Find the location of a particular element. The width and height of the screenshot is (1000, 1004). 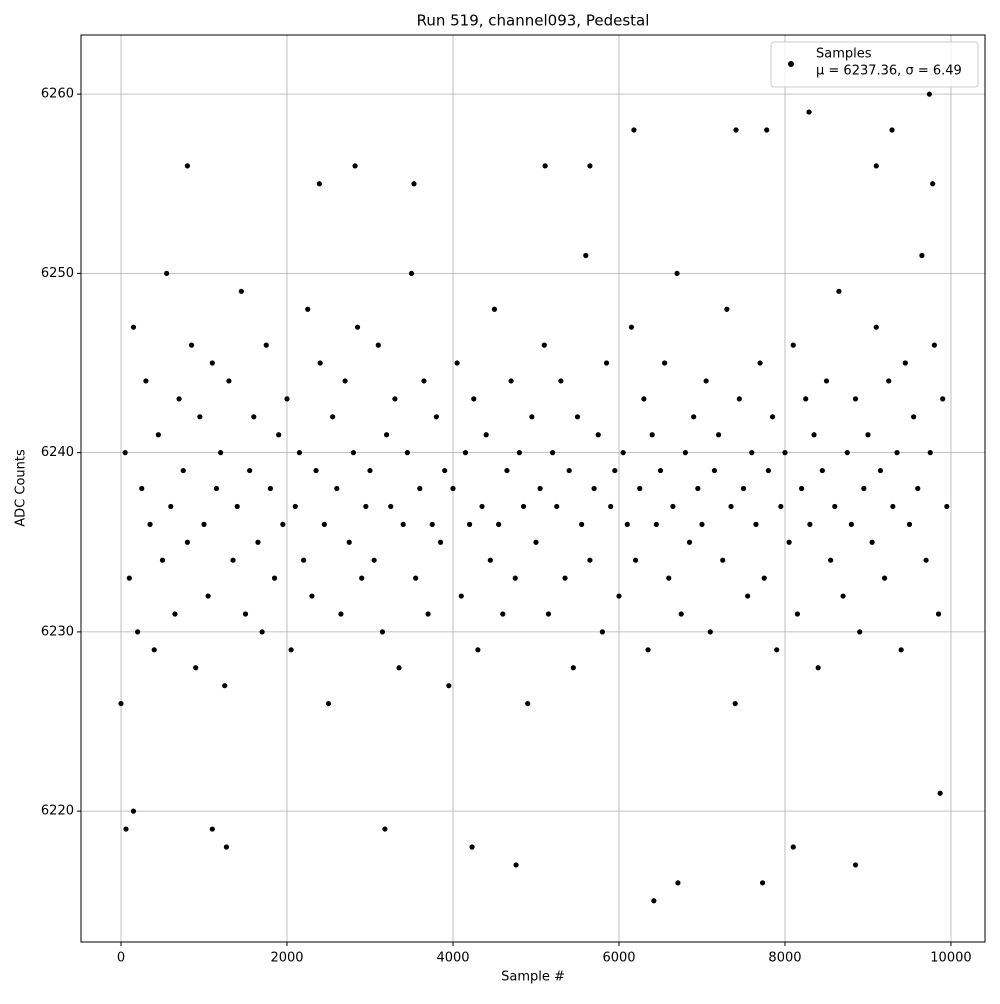

x-axis-label: Sample # is located at coordinates (533, 977).